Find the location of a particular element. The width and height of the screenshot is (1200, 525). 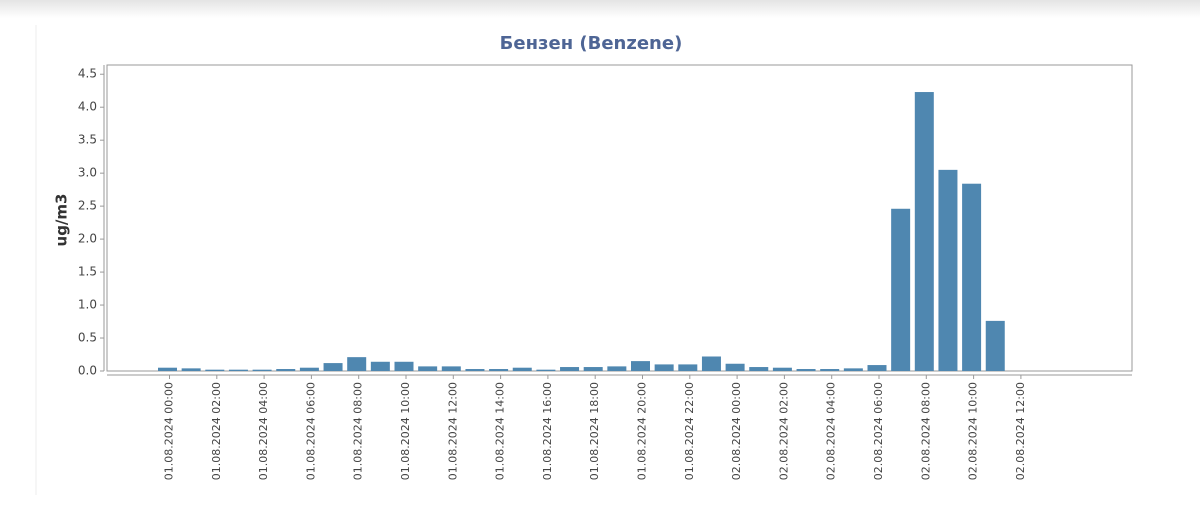

x-tick-label: 01.08.2024 08:00 is located at coordinates (358, 431).